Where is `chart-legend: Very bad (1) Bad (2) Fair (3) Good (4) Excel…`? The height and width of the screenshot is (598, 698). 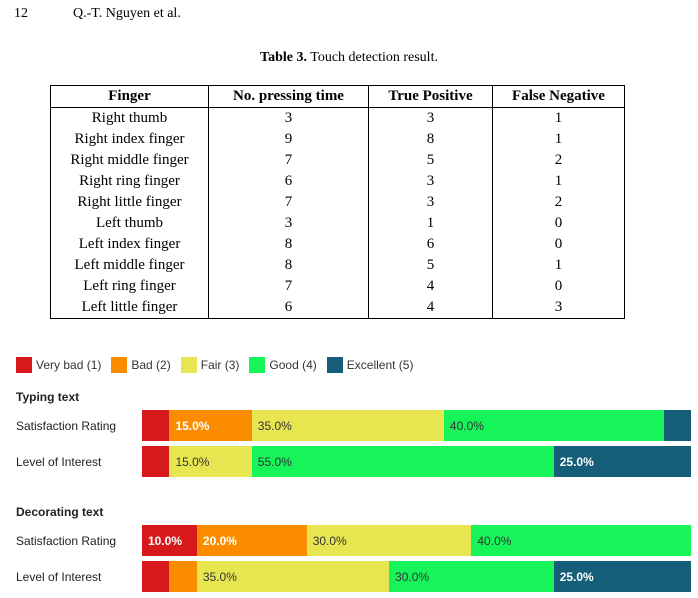 chart-legend: Very bad (1) Bad (2) Fair (3) Good (4) Excel… is located at coordinates (219, 365).